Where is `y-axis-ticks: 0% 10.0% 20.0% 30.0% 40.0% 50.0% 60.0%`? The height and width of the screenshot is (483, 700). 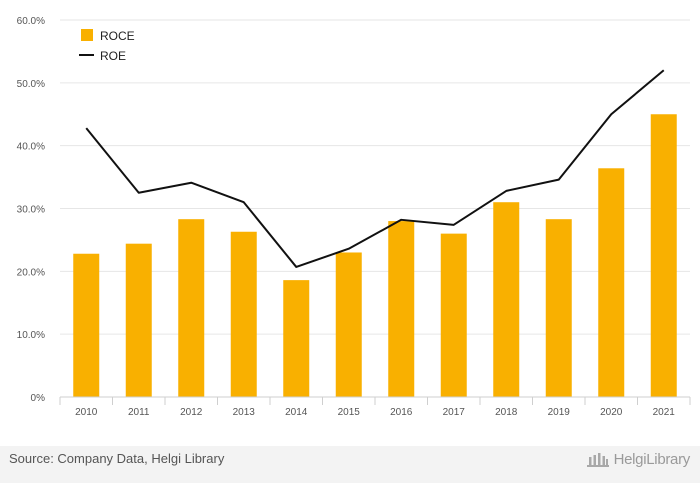 y-axis-ticks: 0% 10.0% 20.0% 30.0% 40.0% 50.0% 60.0% is located at coordinates (31, 210).